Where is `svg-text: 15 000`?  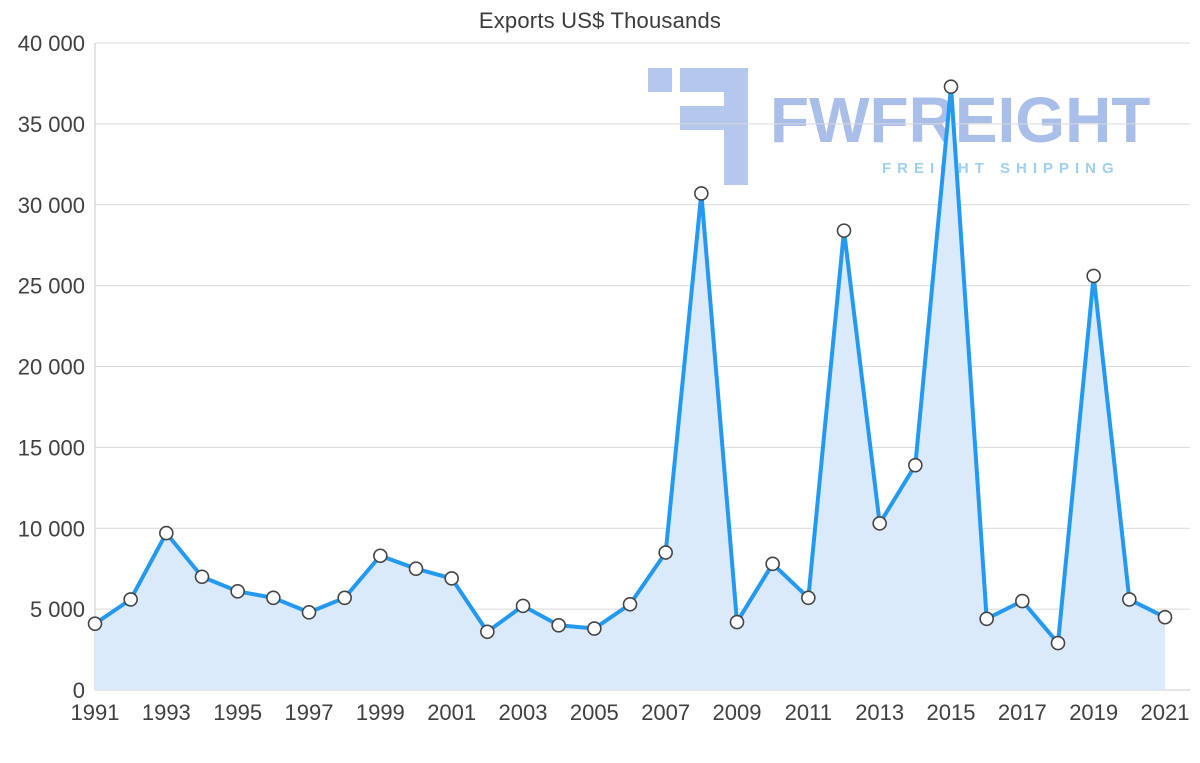
svg-text: 15 000 is located at coordinates (51, 447).